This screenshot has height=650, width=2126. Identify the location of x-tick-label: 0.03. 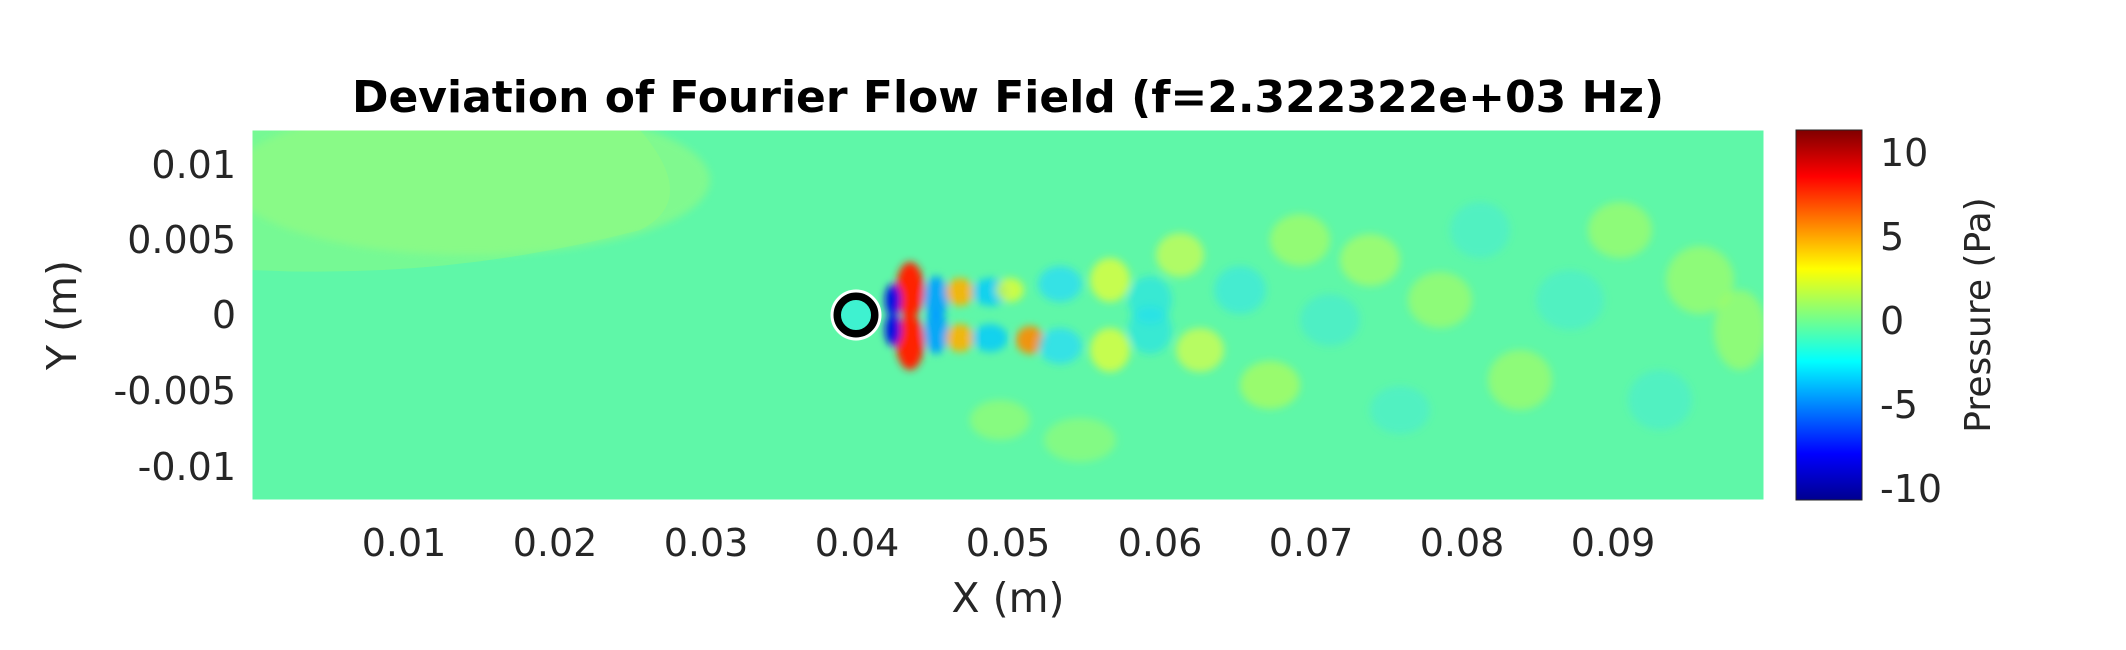
(706, 543).